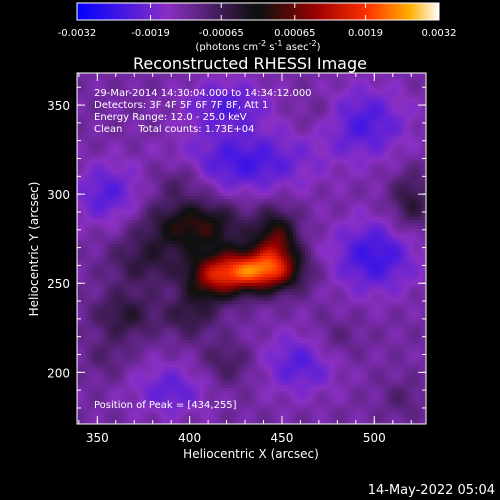  Describe the element at coordinates (282, 438) in the screenshot. I see `x-tick-label: 450` at that location.